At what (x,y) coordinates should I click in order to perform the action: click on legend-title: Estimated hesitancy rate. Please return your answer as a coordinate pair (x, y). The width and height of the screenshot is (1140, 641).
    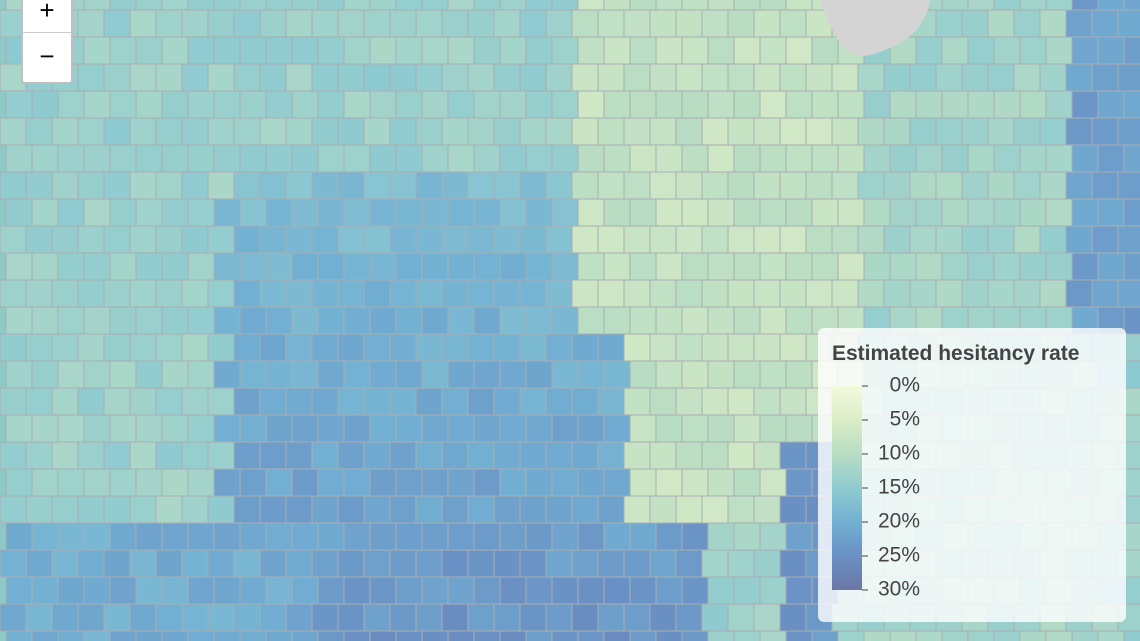
    Looking at the image, I should click on (956, 353).